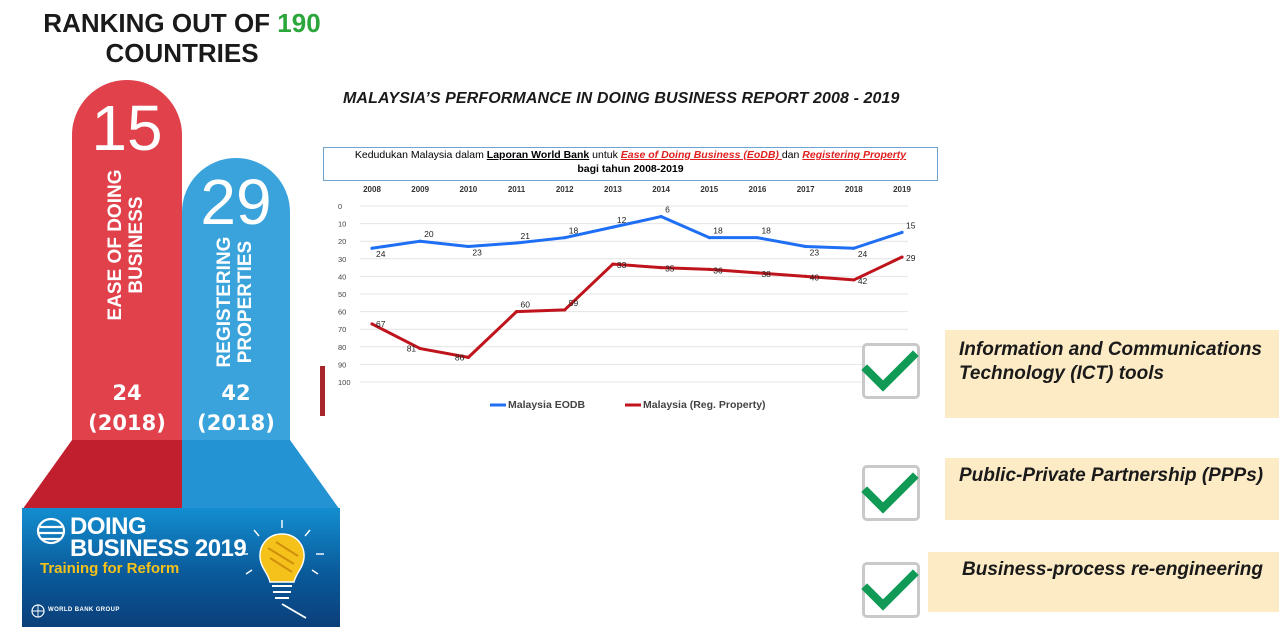 The image size is (1281, 627). Describe the element at coordinates (526, 236) in the screenshot. I see `data-label: 21` at that location.